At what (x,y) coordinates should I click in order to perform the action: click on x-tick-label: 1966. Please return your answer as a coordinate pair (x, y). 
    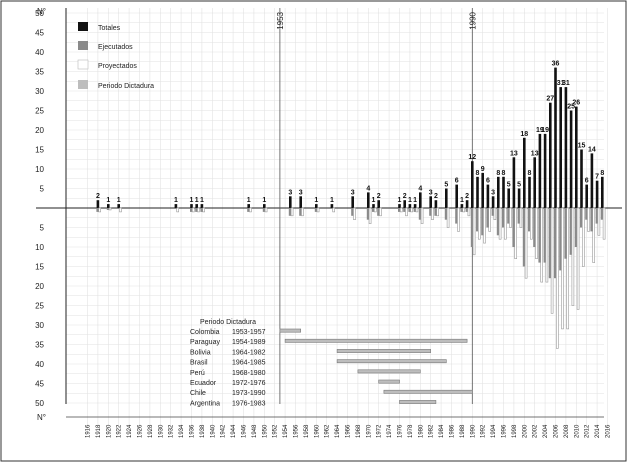
    Looking at the image, I should click on (349, 431).